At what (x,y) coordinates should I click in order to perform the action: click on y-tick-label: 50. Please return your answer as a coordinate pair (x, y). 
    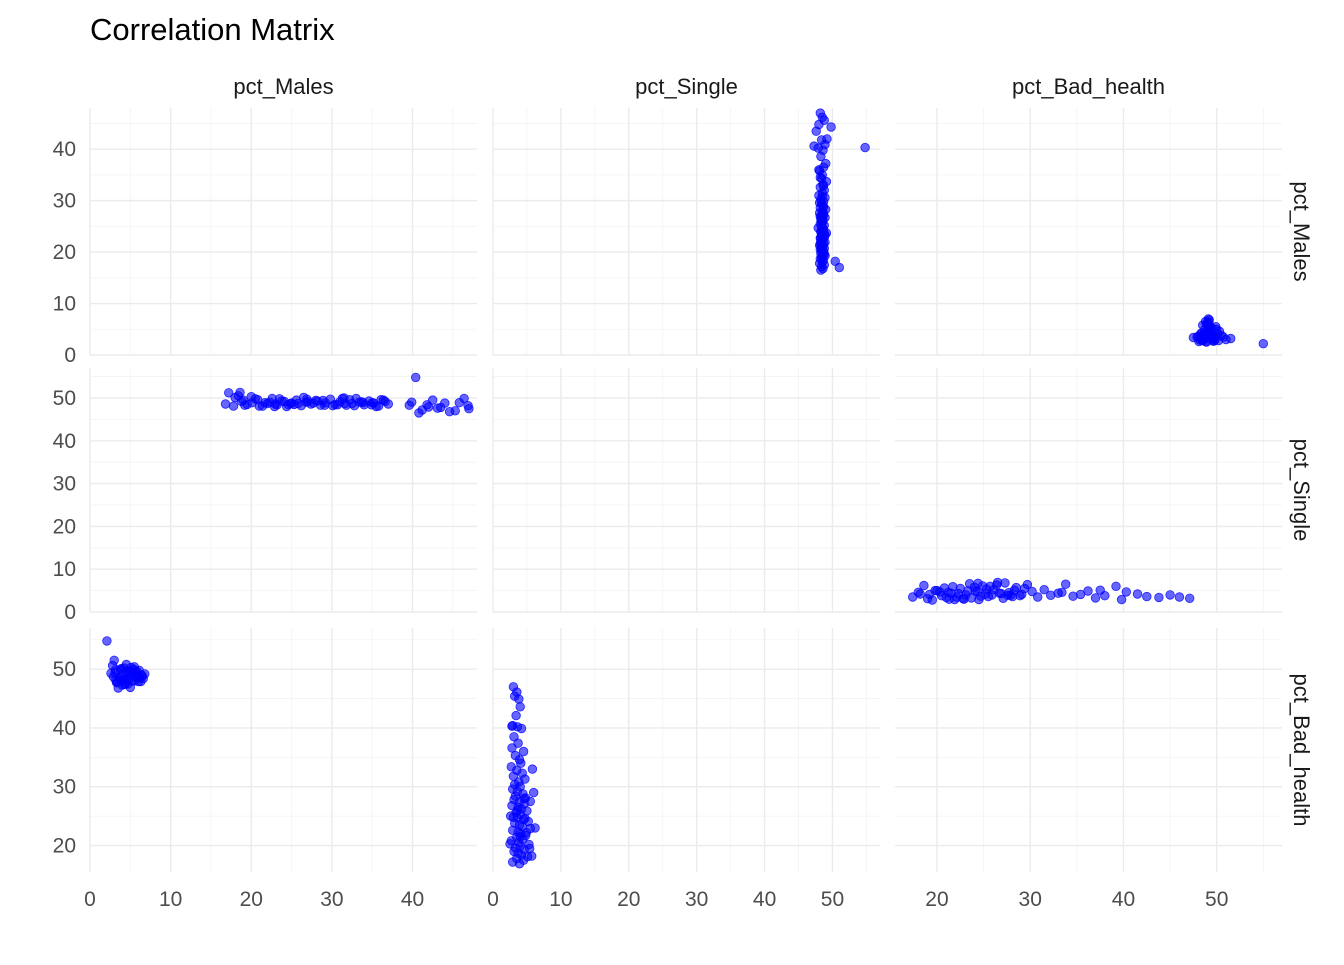
    Looking at the image, I should click on (64, 398).